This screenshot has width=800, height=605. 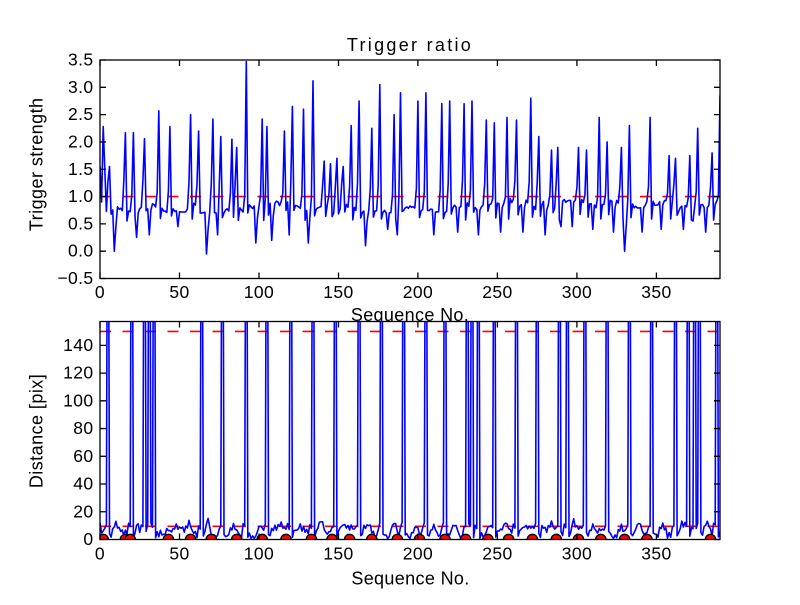 I want to click on svg-text: 1.5, so click(x=81, y=169).